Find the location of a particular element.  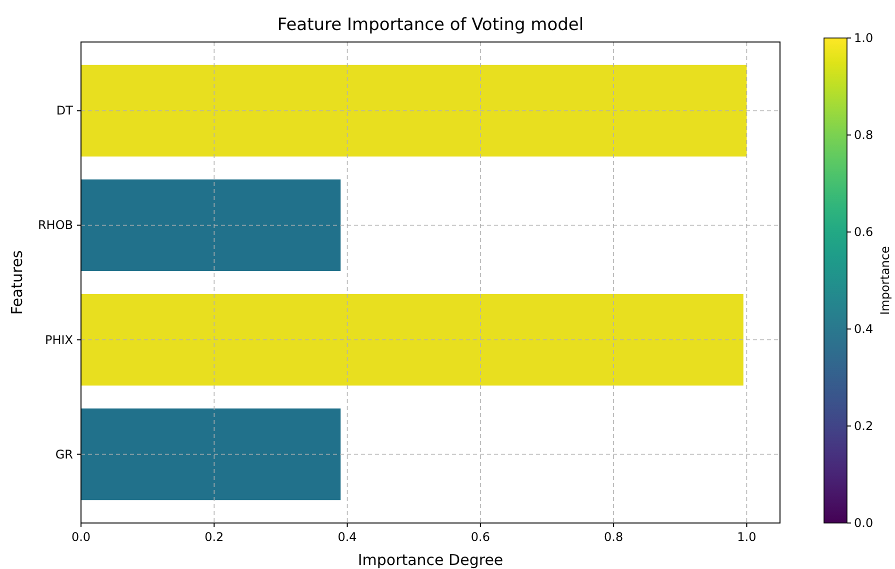

x-tick-label: 0.0 is located at coordinates (81, 537).